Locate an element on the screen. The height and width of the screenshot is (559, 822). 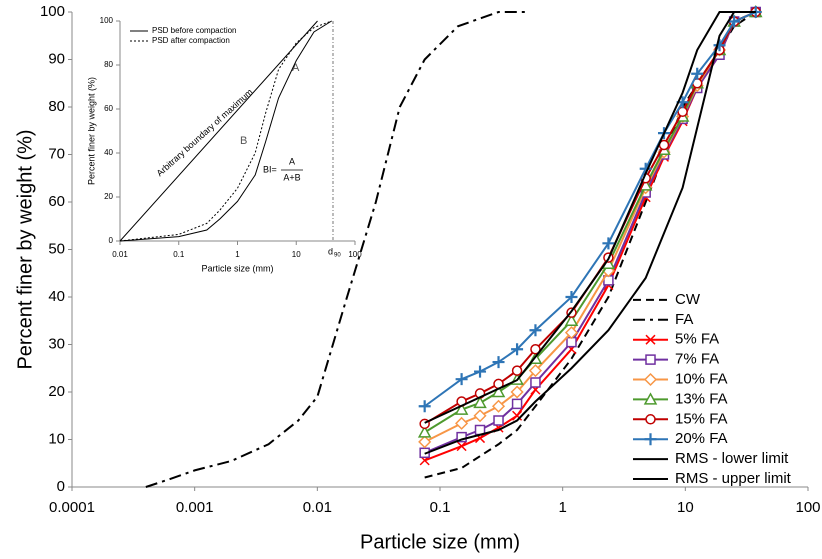
legend-label: RMS - upper limit is located at coordinates (733, 478).